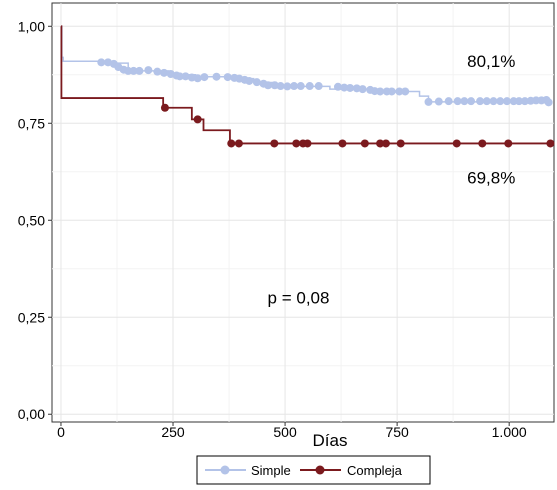 This screenshot has width=557, height=490. What do you see at coordinates (31, 414) in the screenshot?
I see `y-tick-label: 0,00` at bounding box center [31, 414].